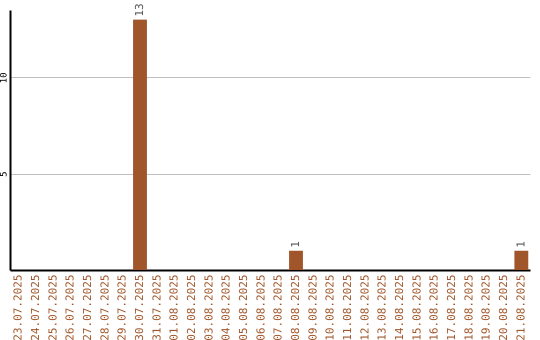 This screenshot has height=340, width=540. What do you see at coordinates (365, 307) in the screenshot?
I see `x-tick-label: 12.08.2025` at bounding box center [365, 307].